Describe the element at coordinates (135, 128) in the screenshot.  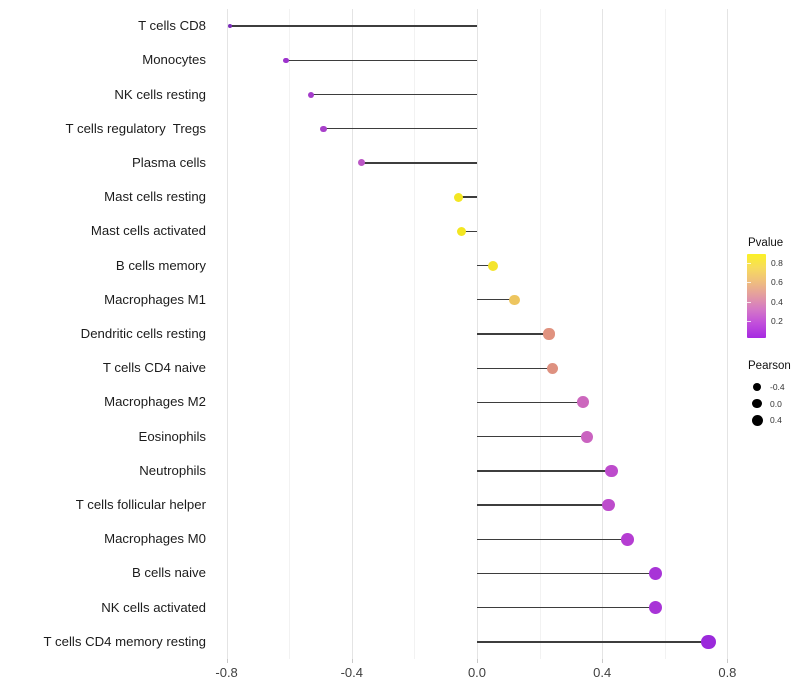
I see `y-axis-label: T cells regulatory Tregs` at that location.